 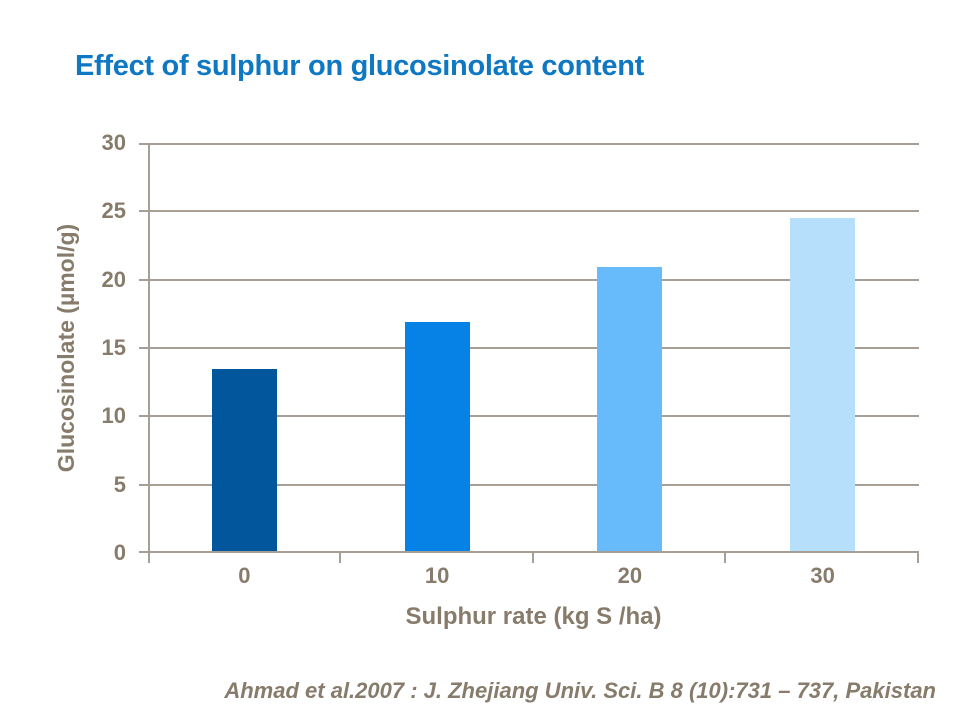 I want to click on x-tick-label: 30, so click(x=822, y=575).